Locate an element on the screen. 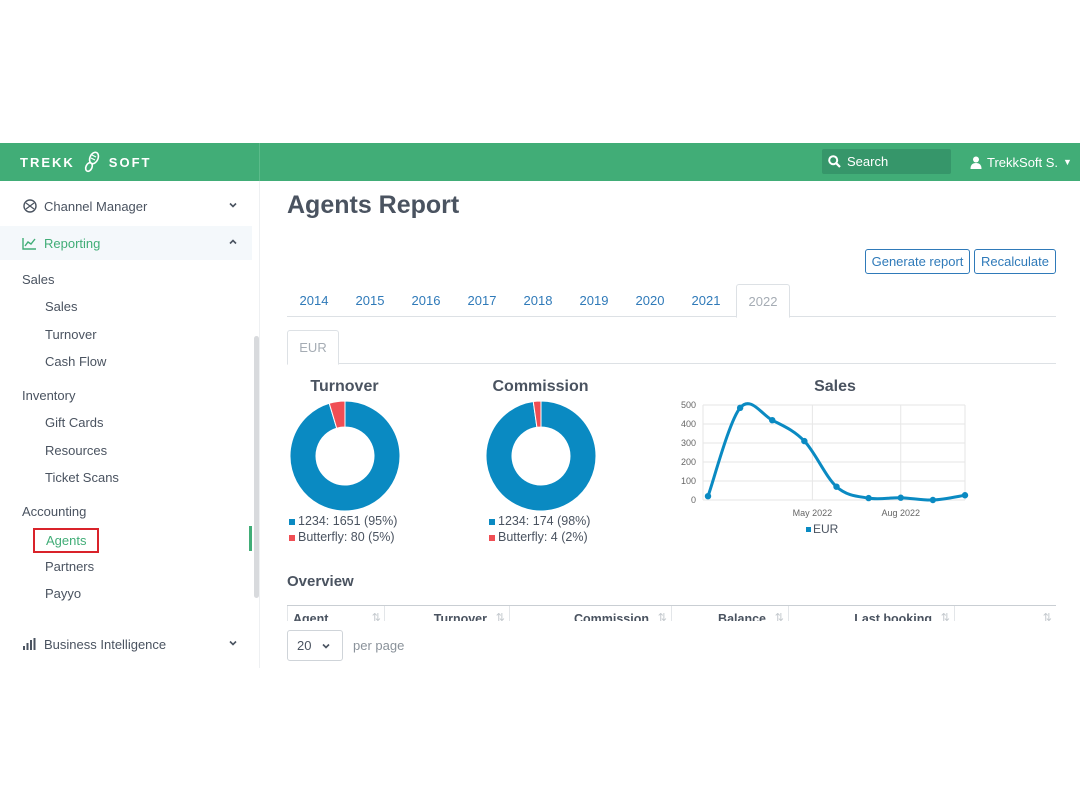  commission-donut-chart is located at coordinates (541, 456).